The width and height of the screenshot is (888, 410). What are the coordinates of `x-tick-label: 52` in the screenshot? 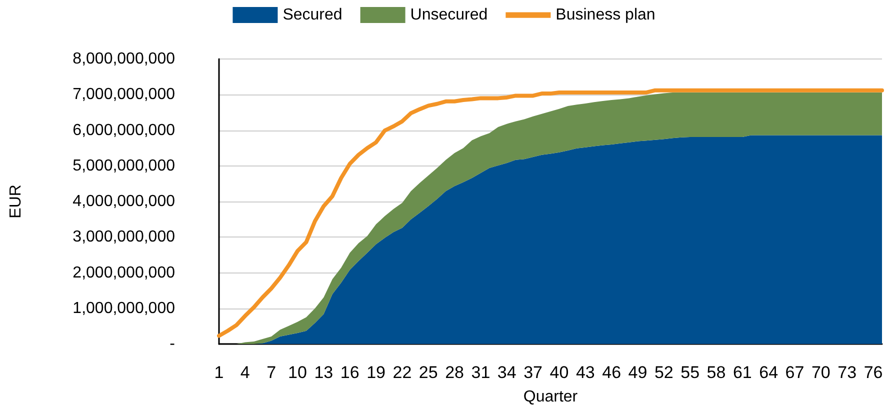 It's located at (664, 372).